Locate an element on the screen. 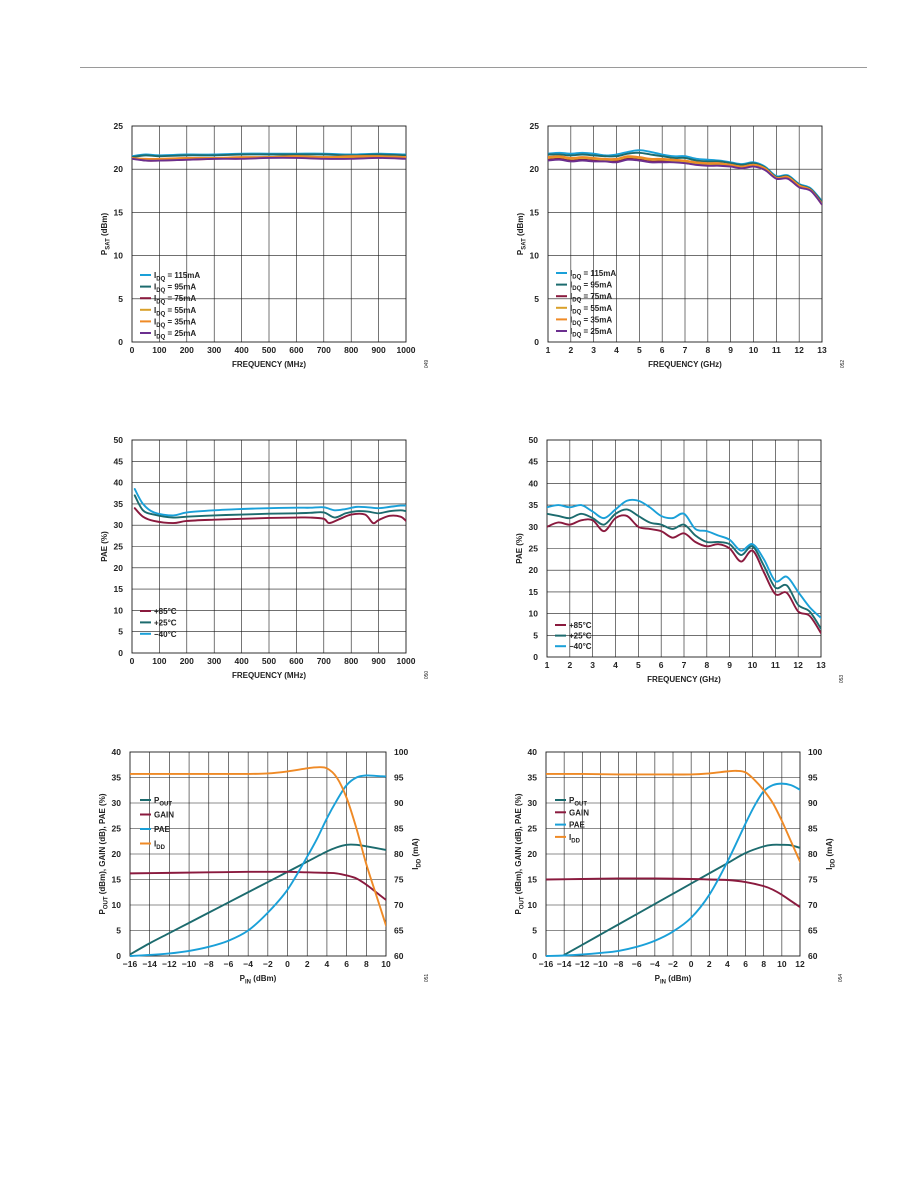 The height and width of the screenshot is (1188, 918). x-tick-label: 4 is located at coordinates (727, 964).